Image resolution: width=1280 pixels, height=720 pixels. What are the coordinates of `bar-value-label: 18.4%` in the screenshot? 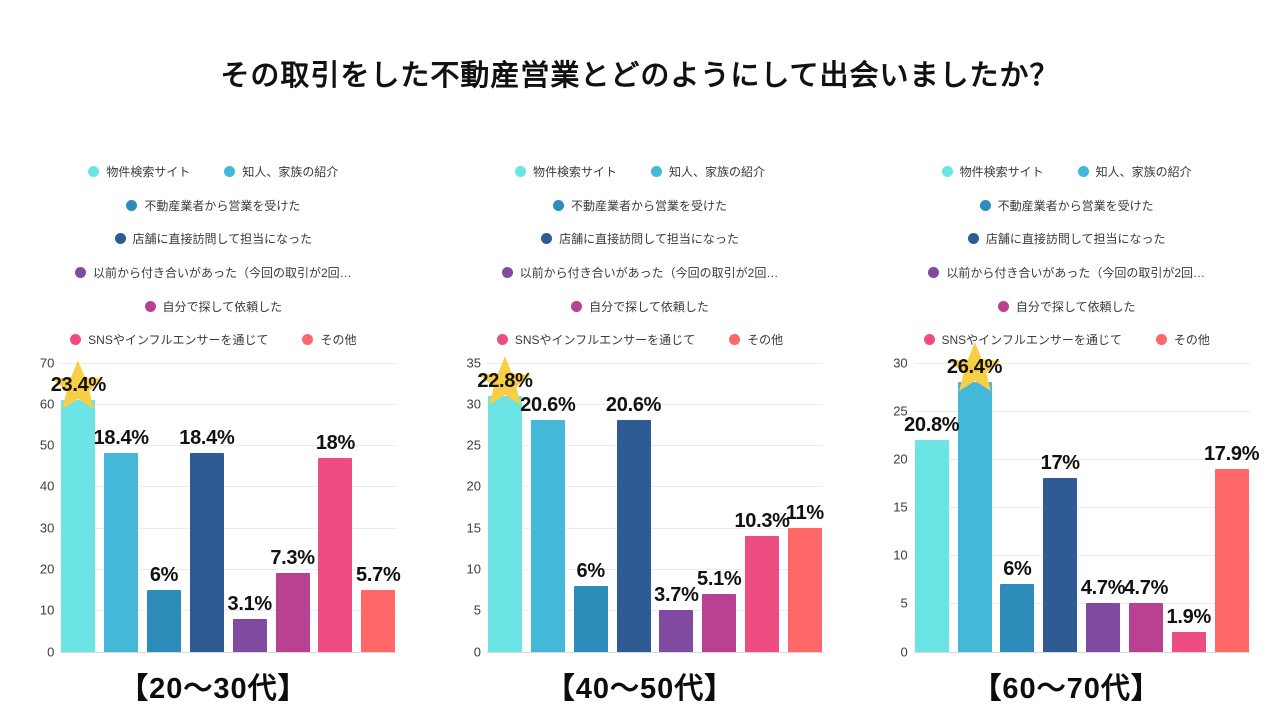 It's located at (207, 438).